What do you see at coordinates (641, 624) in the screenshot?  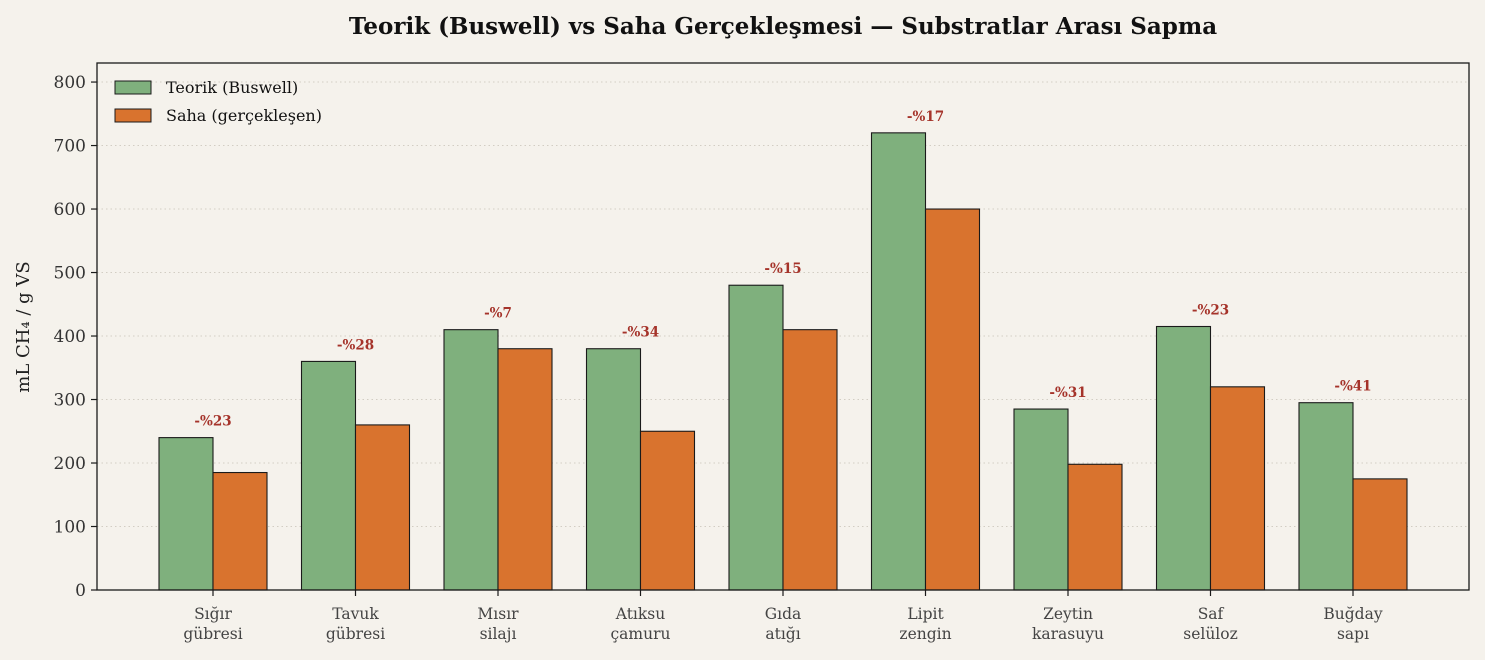 I see `x-tick-label: Atıksu çamuru` at bounding box center [641, 624].